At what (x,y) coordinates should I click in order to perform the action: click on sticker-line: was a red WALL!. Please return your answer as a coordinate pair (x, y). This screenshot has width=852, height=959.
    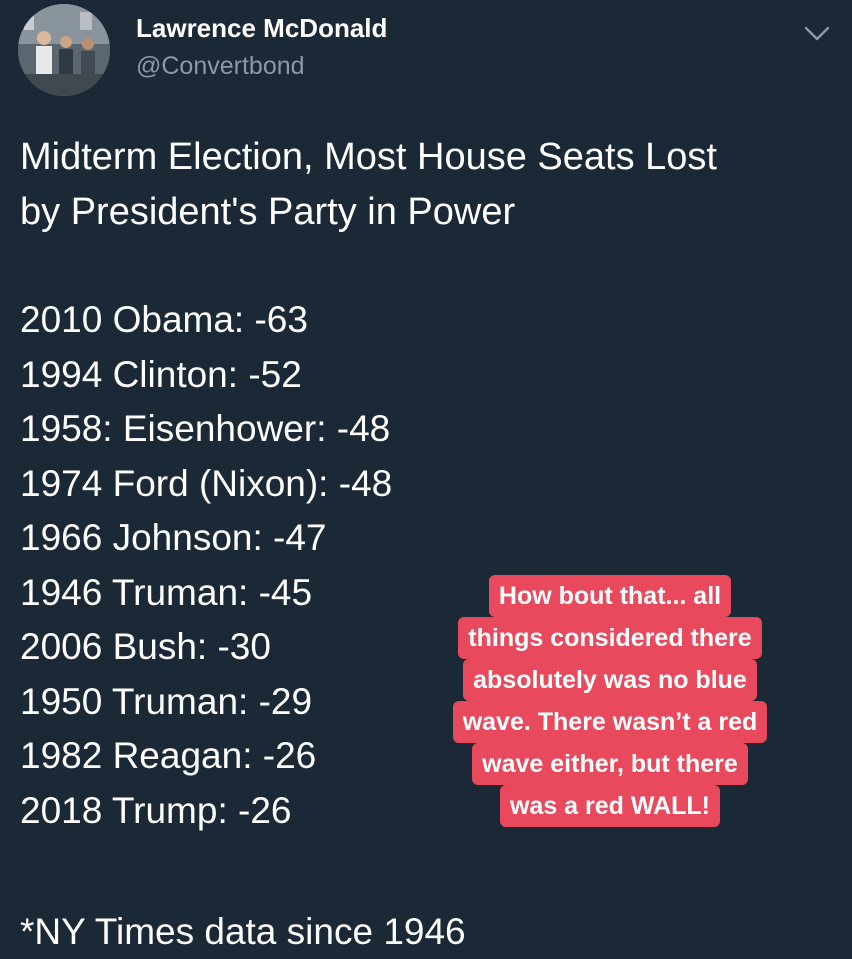
    Looking at the image, I should click on (610, 806).